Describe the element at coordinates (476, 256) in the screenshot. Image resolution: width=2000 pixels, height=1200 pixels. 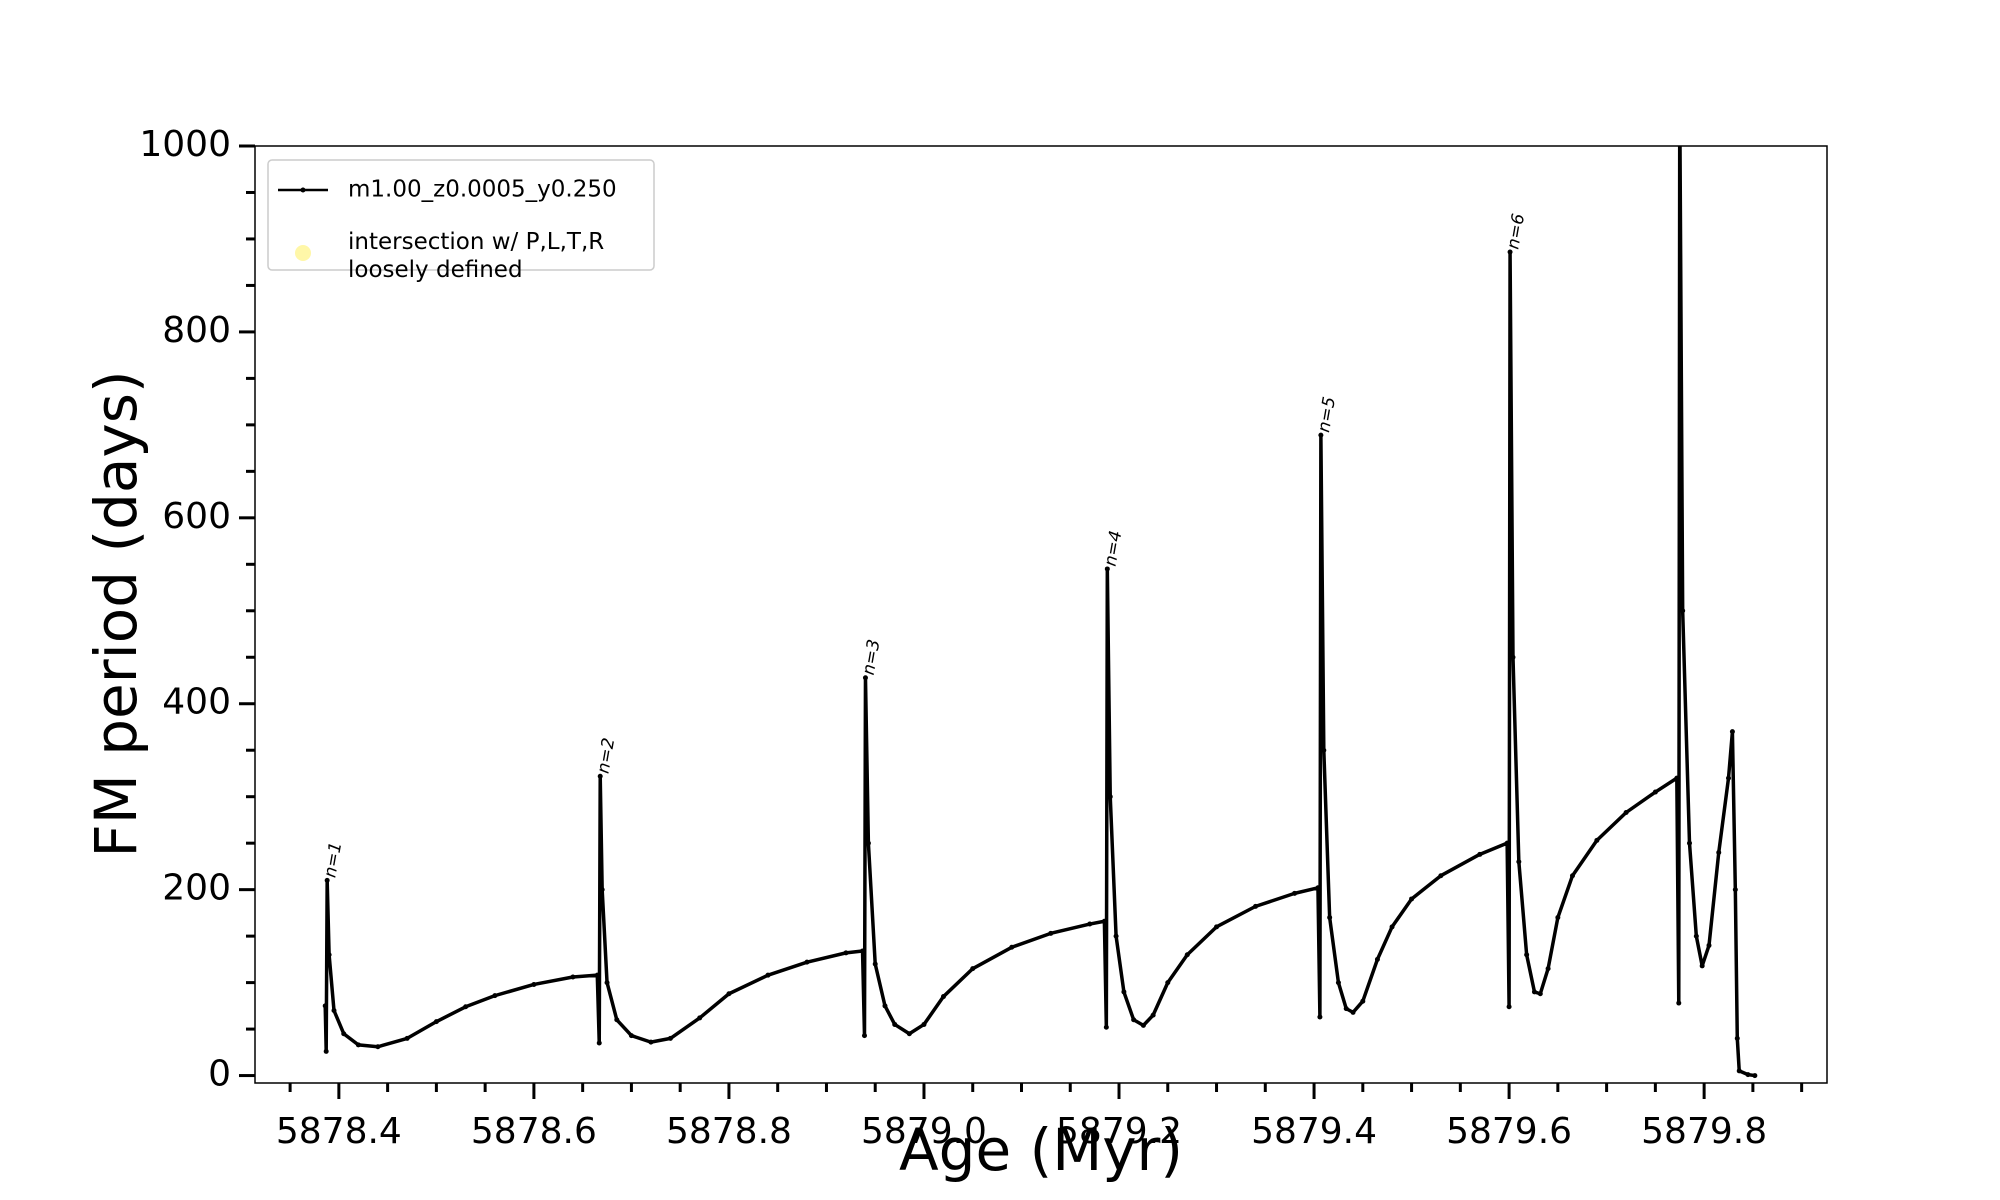
I see `legend-label: intersection w/ P,L,T,R loosely defined` at that location.